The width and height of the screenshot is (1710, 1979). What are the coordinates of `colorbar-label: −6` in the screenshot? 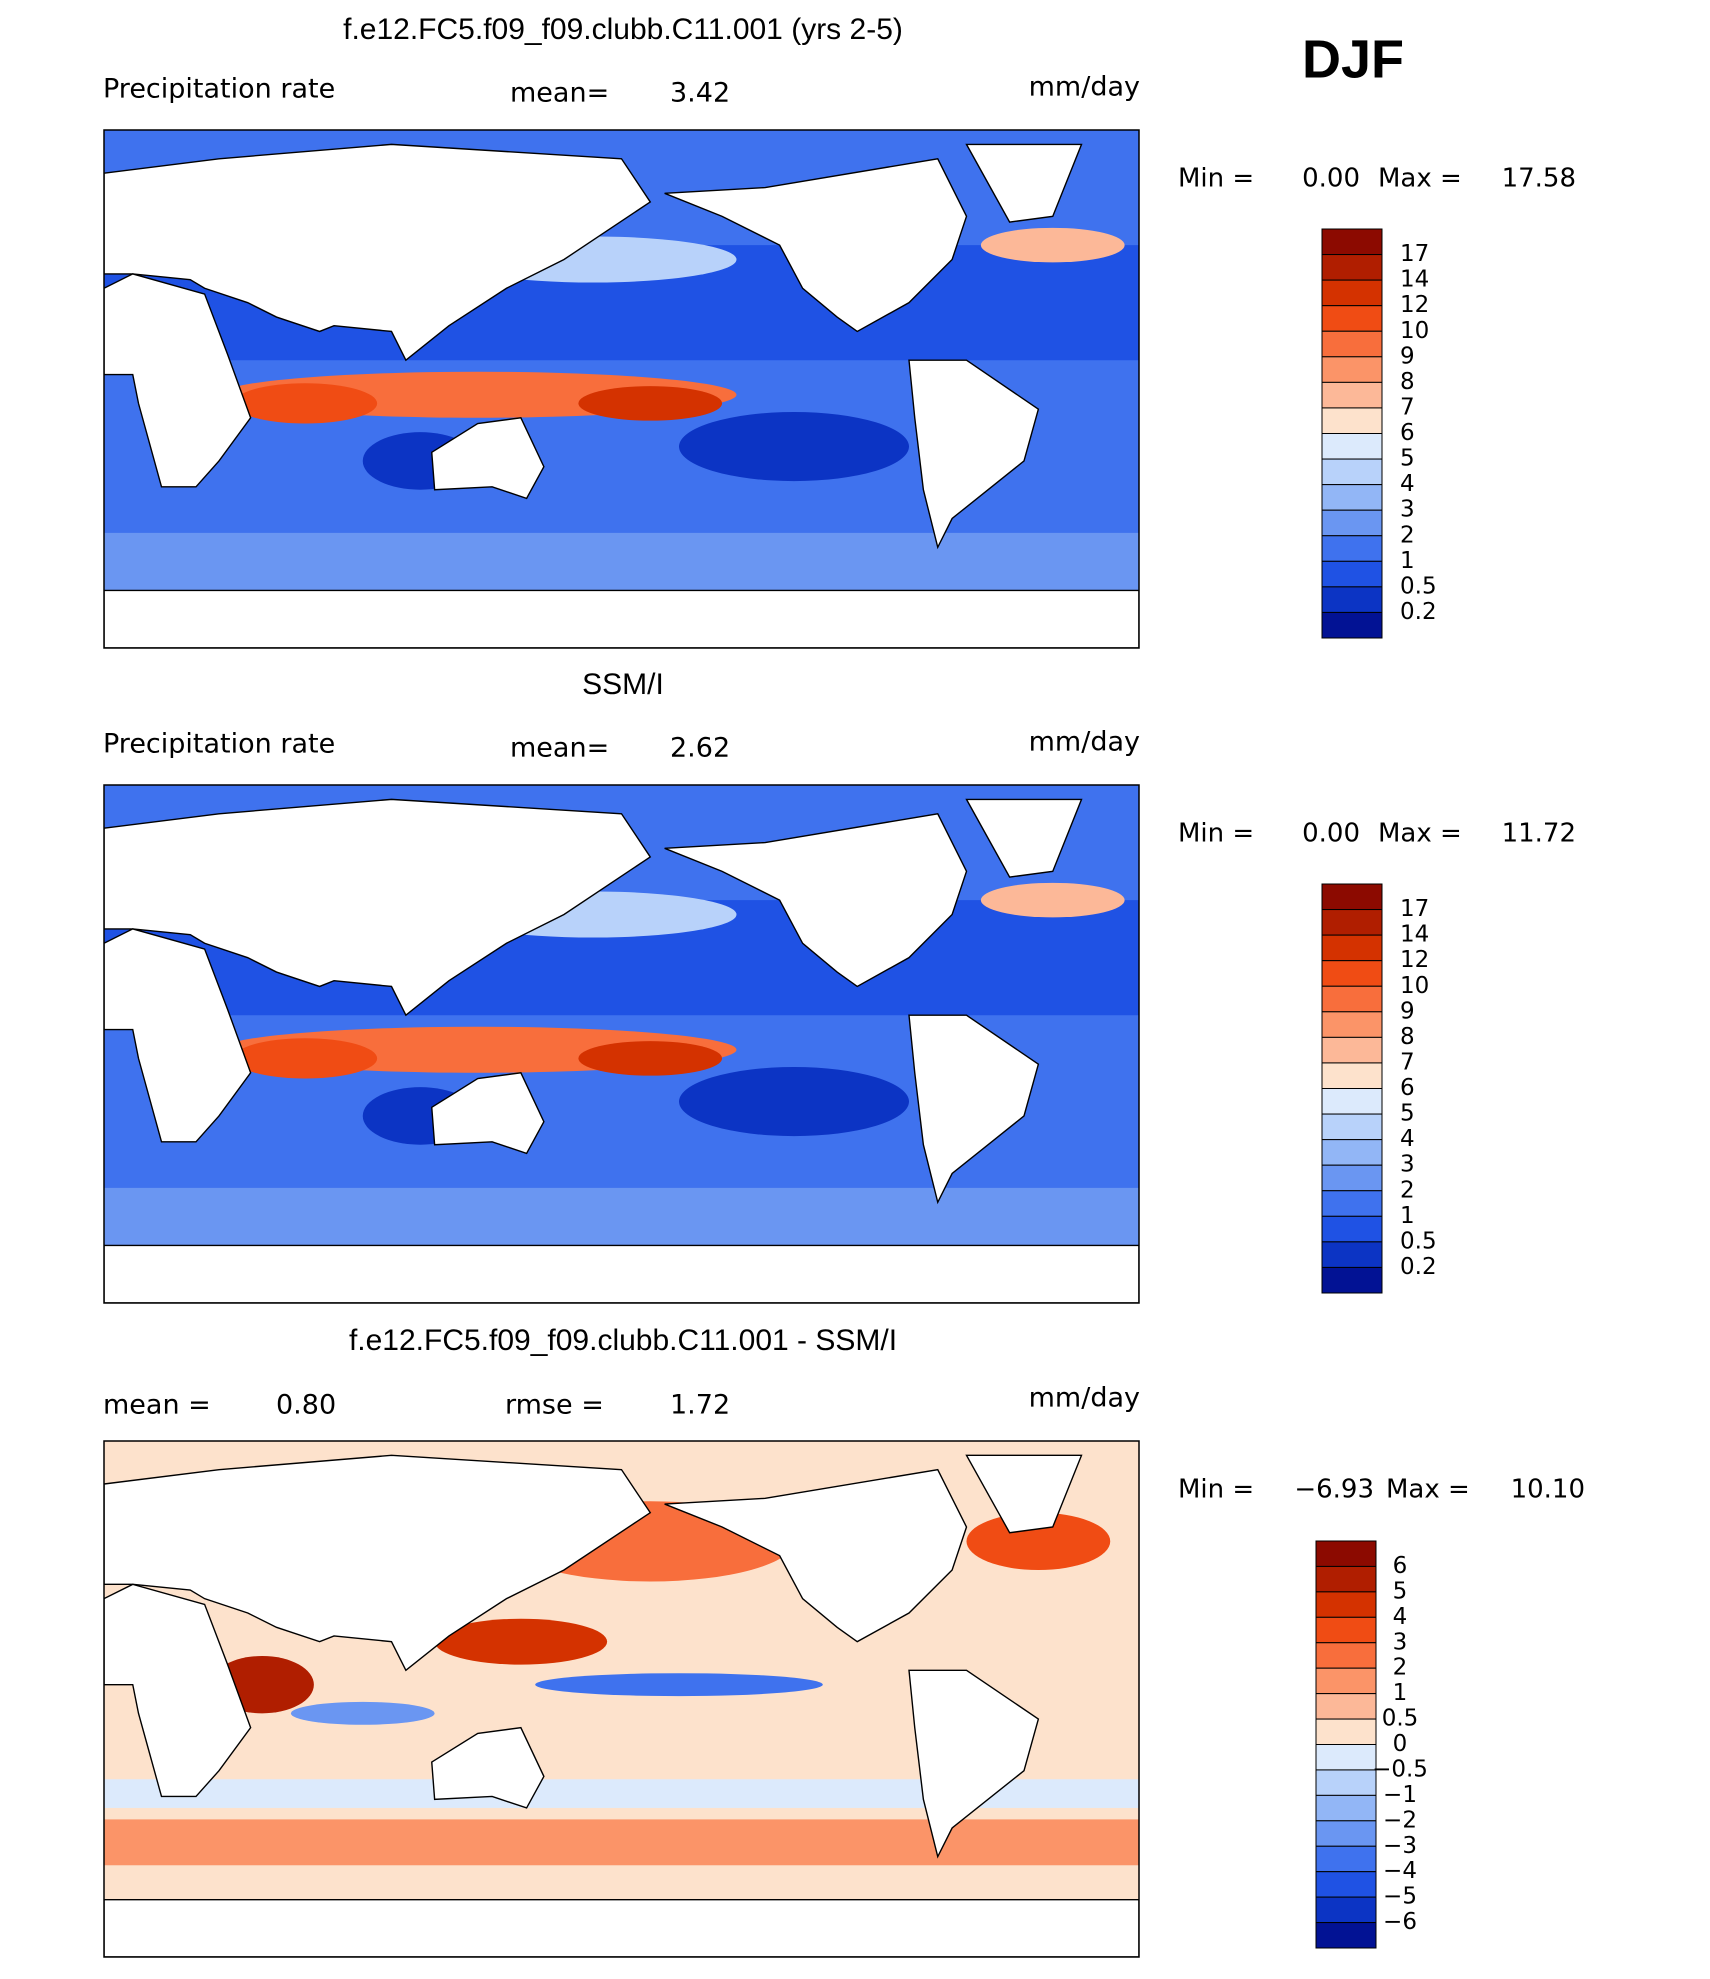 It's located at (1400, 1922).